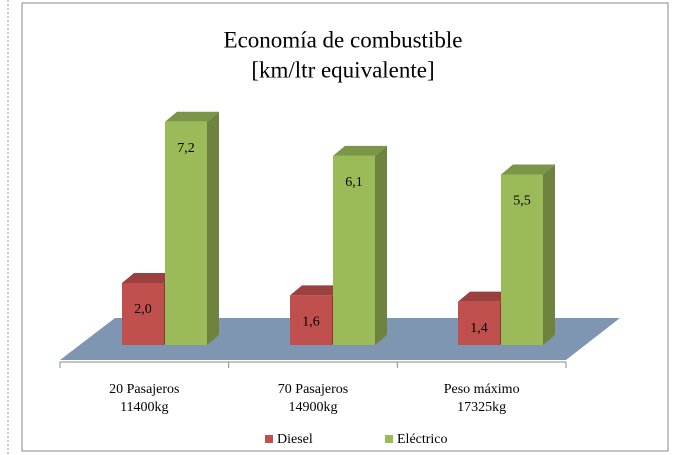 This screenshot has height=455, width=674. Describe the element at coordinates (343, 39) in the screenshot. I see `chart-title: Economía de combustible` at that location.